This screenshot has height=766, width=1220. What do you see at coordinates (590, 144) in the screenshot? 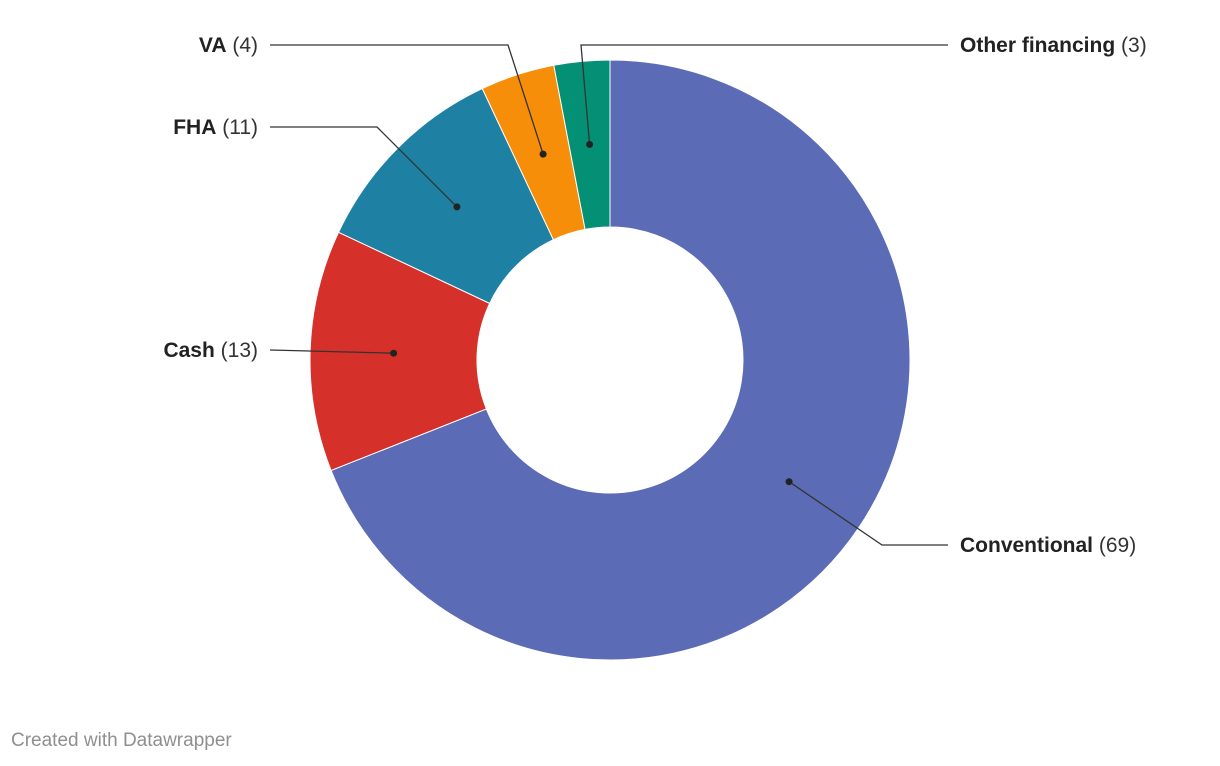
I see `leader-dot-other-financing` at bounding box center [590, 144].